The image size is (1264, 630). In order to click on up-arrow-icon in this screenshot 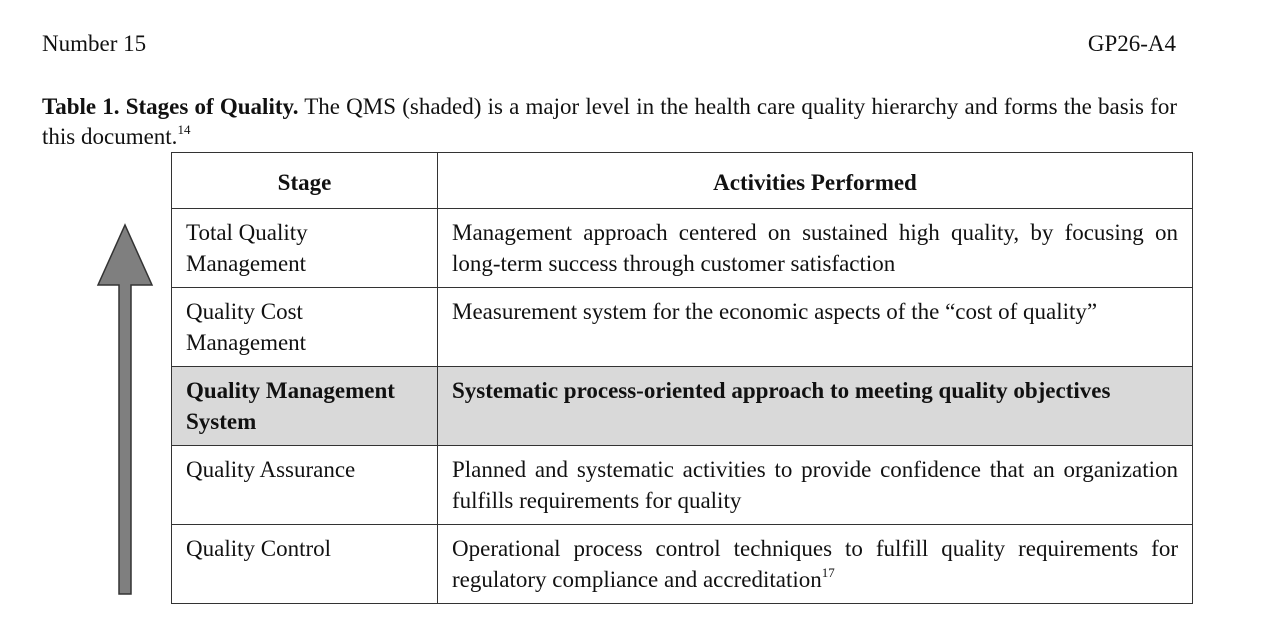, I will do `click(125, 409)`.